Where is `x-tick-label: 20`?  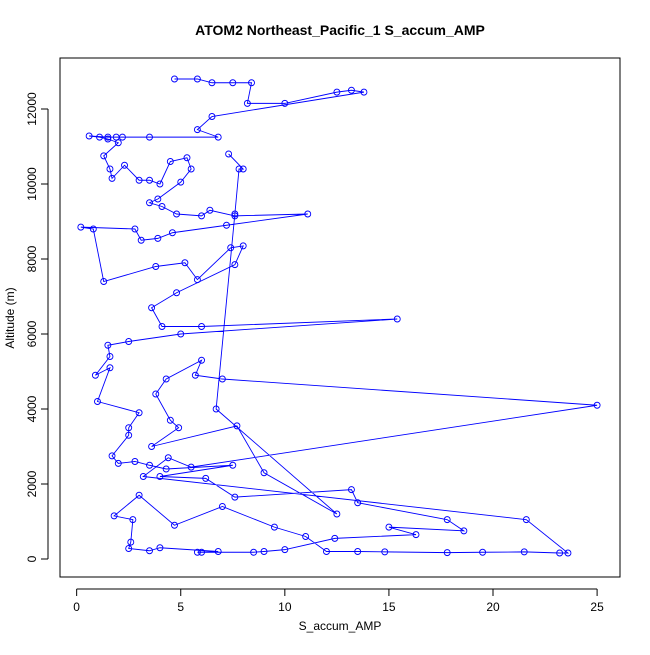
x-tick-label: 20 is located at coordinates (493, 607).